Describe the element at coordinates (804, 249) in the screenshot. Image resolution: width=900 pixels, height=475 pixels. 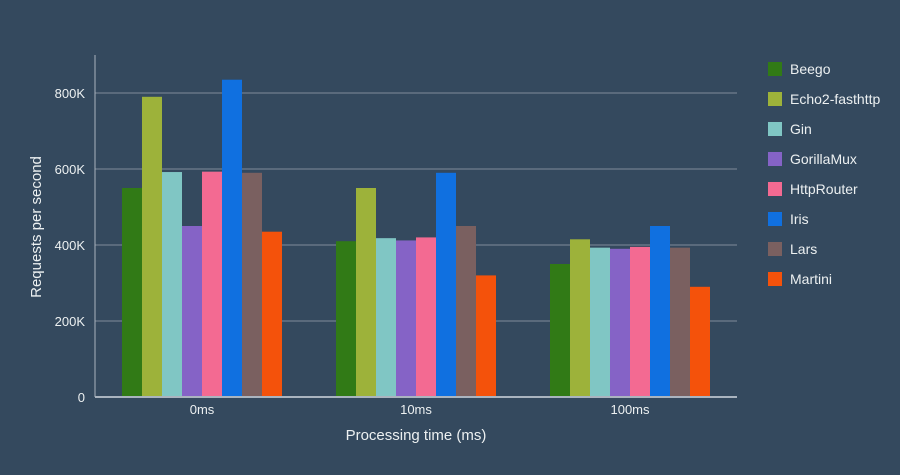
I see `legend-label: Lars` at that location.